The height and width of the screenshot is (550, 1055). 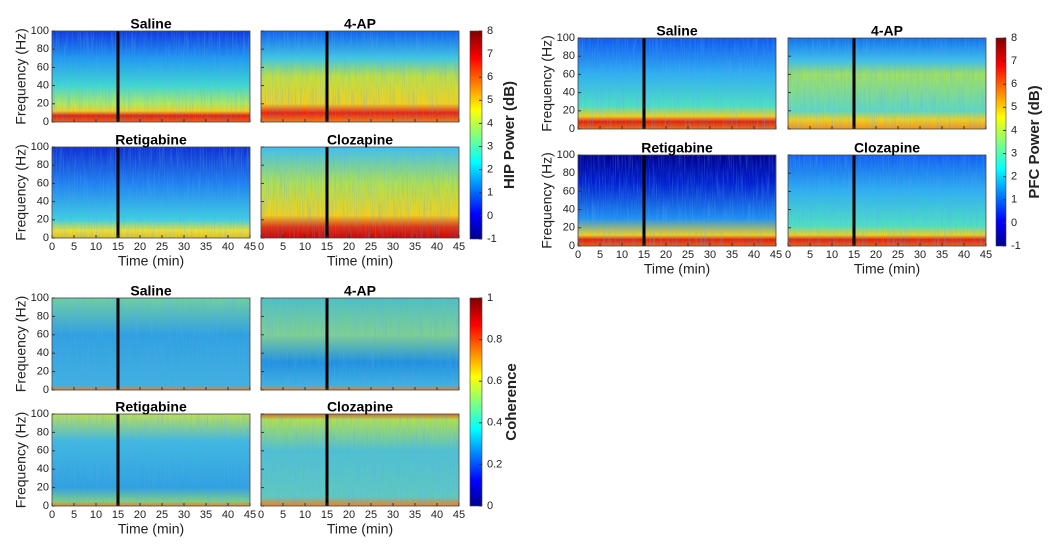 I want to click on colorbar-tick-label: 0.4, so click(x=494, y=423).